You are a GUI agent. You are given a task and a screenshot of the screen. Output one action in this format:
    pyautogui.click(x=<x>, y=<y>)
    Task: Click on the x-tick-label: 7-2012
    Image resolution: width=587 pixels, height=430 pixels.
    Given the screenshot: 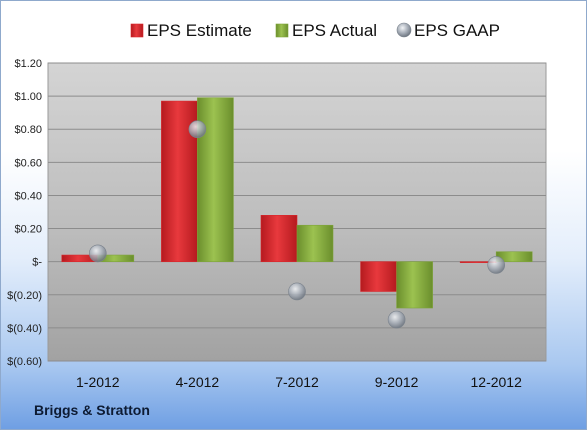 What is the action you would take?
    pyautogui.click(x=297, y=382)
    